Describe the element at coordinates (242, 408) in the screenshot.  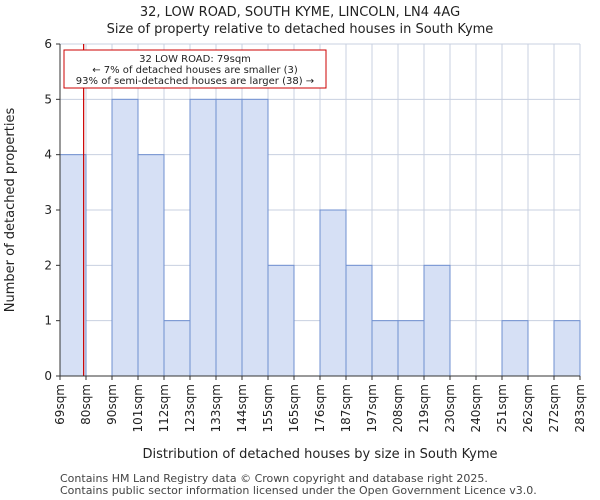
I see `x-tick-label: 144sqm` at that location.